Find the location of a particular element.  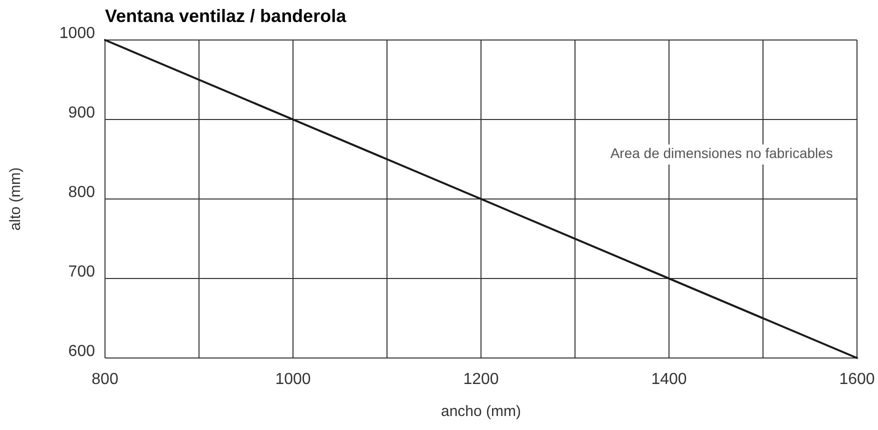

chart-title: Ventana ventilaz / banderola is located at coordinates (226, 16).